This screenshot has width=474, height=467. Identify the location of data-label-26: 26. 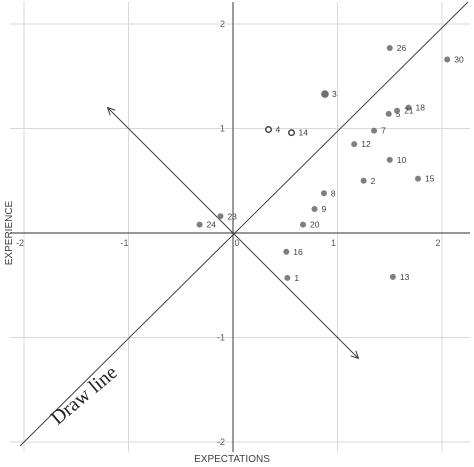
(402, 48).